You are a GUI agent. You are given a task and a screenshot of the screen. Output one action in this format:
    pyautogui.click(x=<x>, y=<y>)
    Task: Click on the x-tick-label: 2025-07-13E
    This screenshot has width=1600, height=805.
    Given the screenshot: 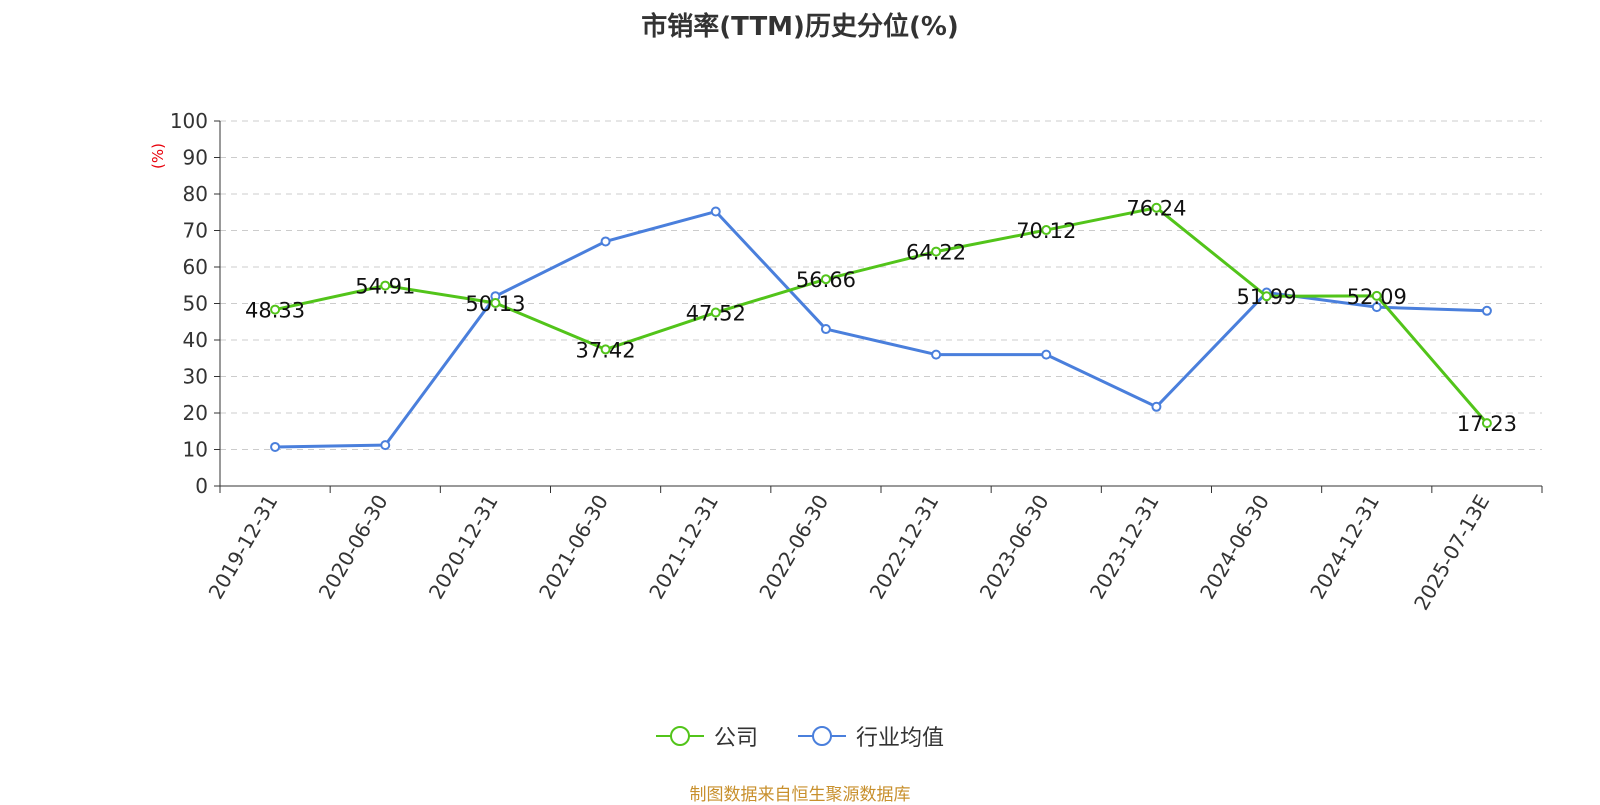 What is the action you would take?
    pyautogui.click(x=1451, y=553)
    